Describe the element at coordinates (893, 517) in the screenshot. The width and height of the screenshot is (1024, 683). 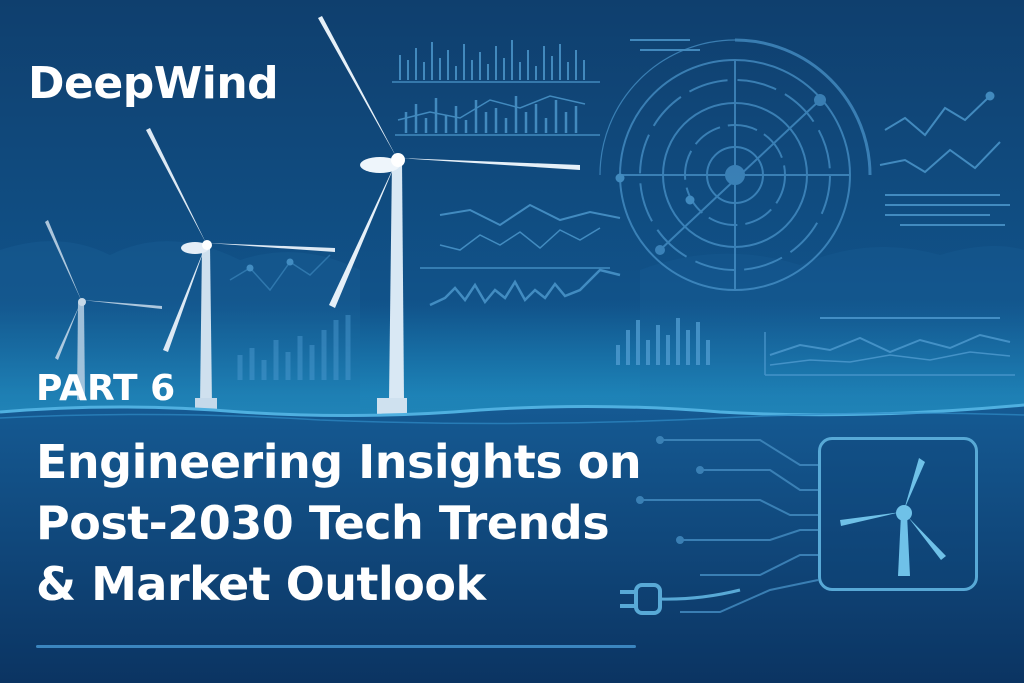
I see `wind-turbine-icon` at that location.